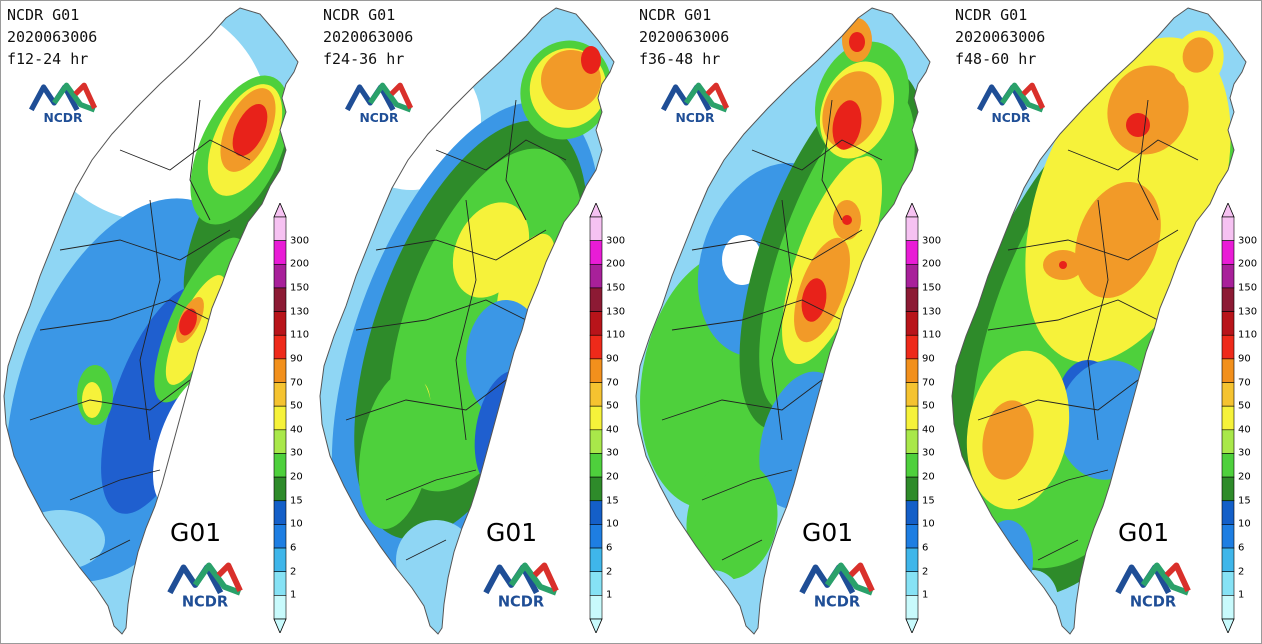 Image resolution: width=1262 pixels, height=644 pixels. What do you see at coordinates (616, 312) in the screenshot?
I see `colorbar-label: 130` at bounding box center [616, 312].